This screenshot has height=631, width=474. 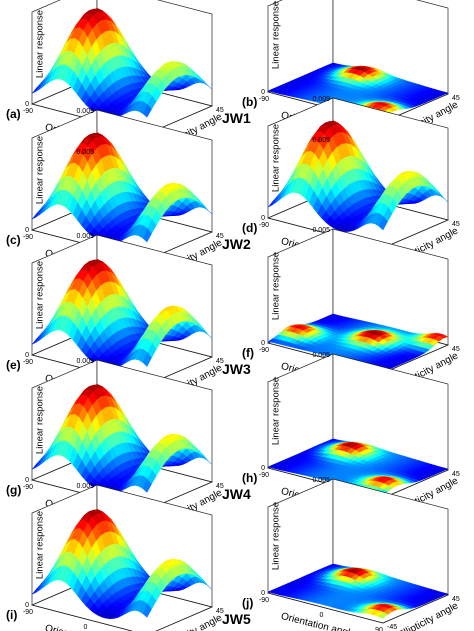 What do you see at coordinates (249, 478) in the screenshot?
I see `panel-letter: (h)` at bounding box center [249, 478].